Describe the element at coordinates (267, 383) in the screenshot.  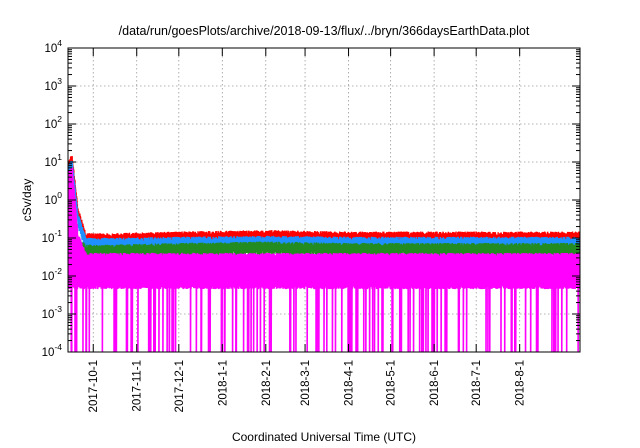
I see `x-tick-label: 2018-2-1` at that location.